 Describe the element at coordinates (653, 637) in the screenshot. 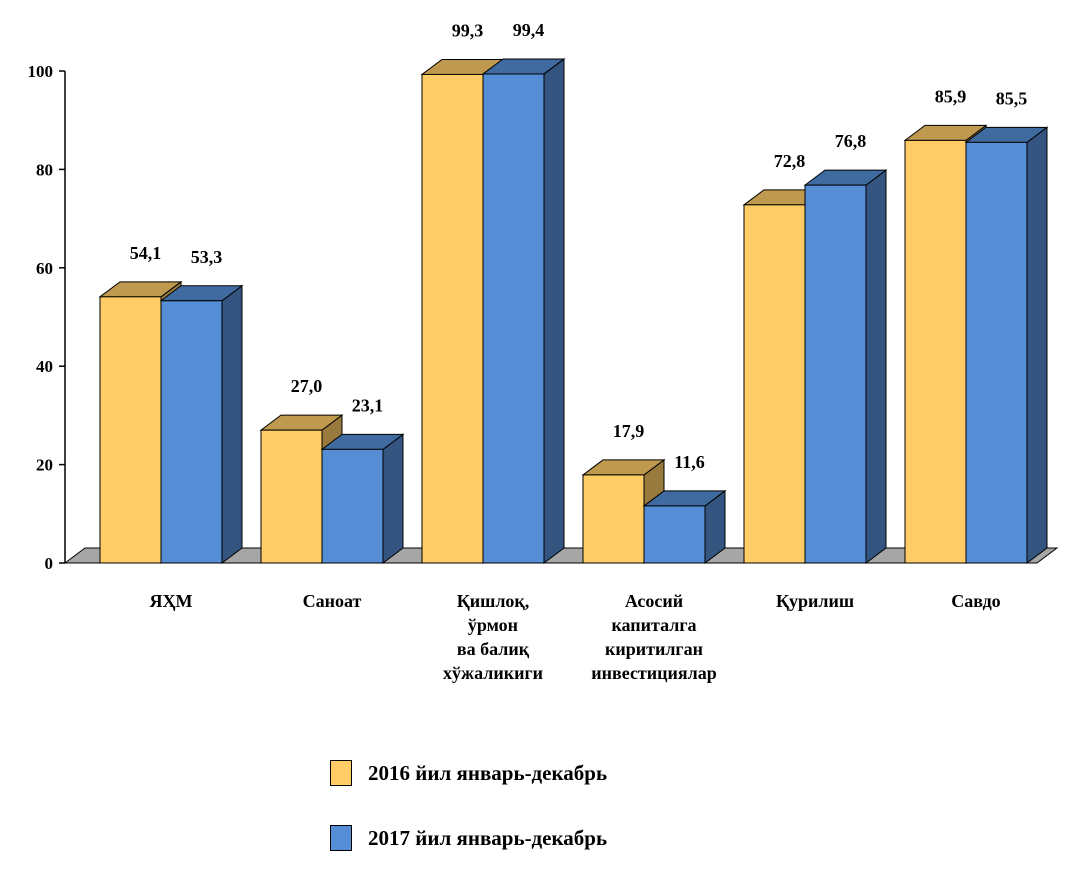

I see `x-tick-label: Асосий капиталга киритилган инвестициялар` at that location.